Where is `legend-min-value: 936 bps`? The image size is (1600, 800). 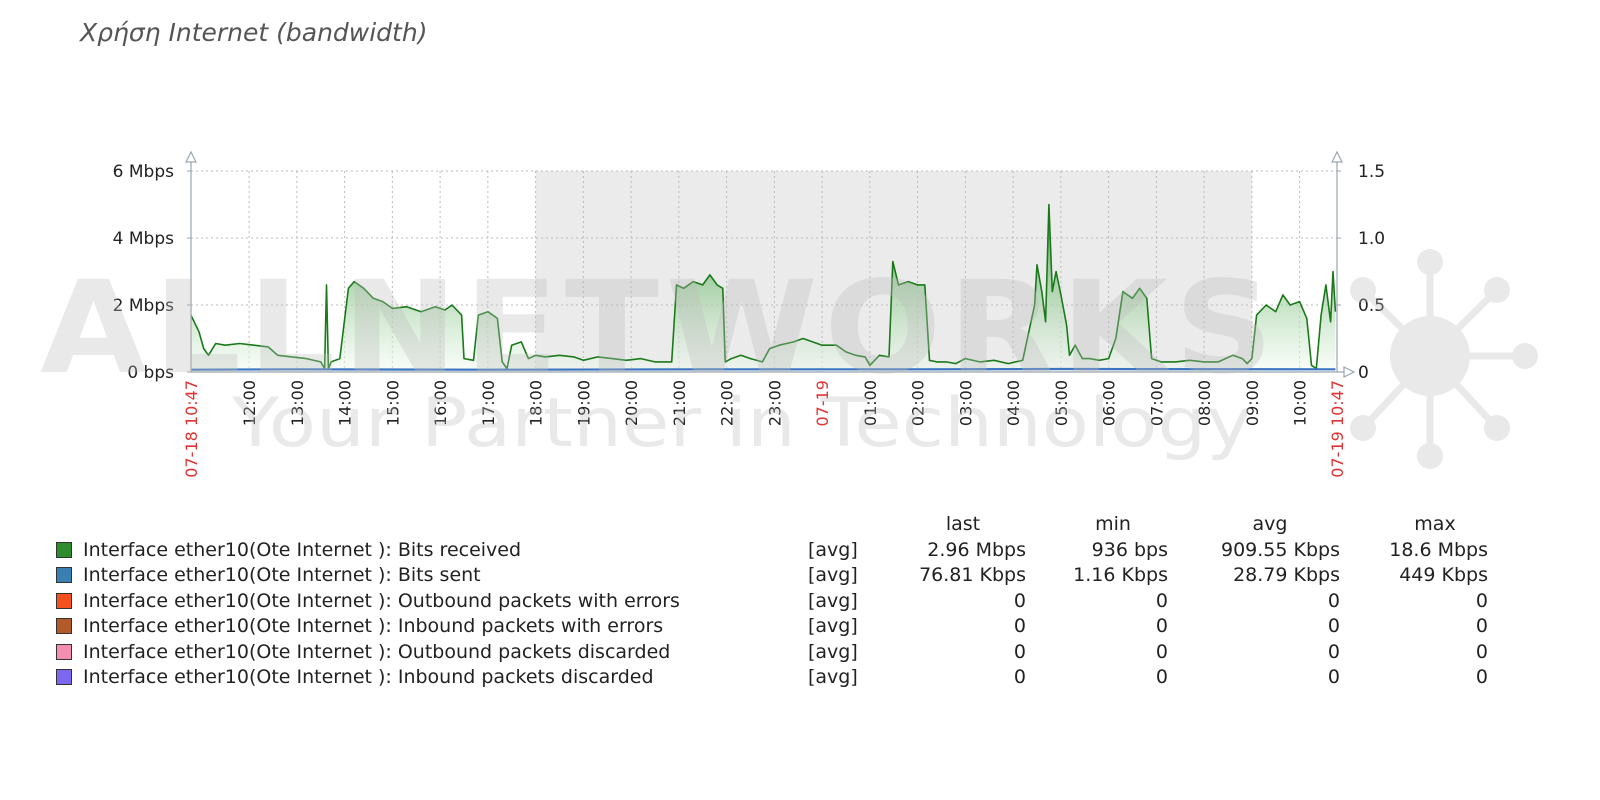 legend-min-value: 936 bps is located at coordinates (1129, 549).